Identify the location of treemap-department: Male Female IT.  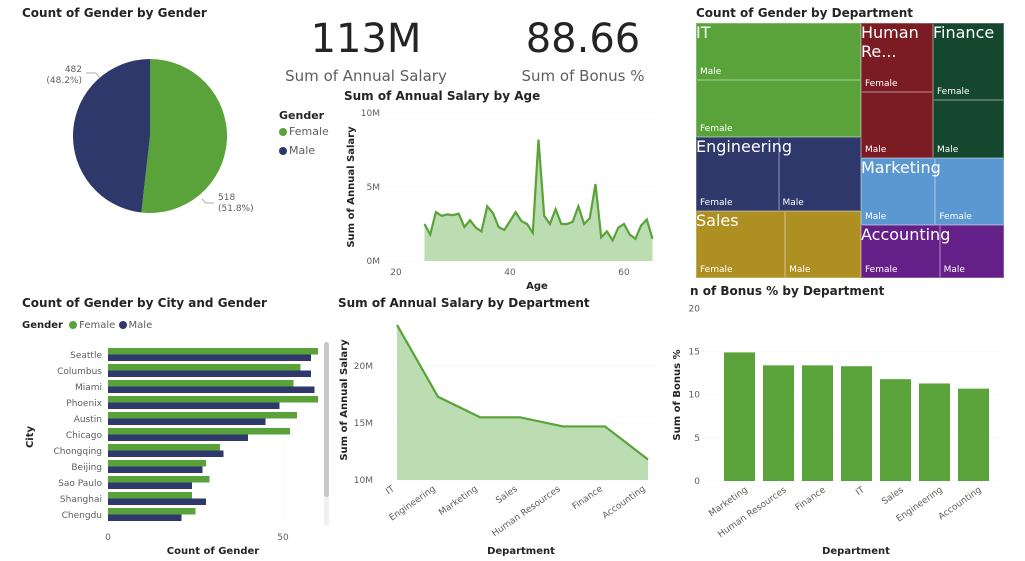
(778, 80).